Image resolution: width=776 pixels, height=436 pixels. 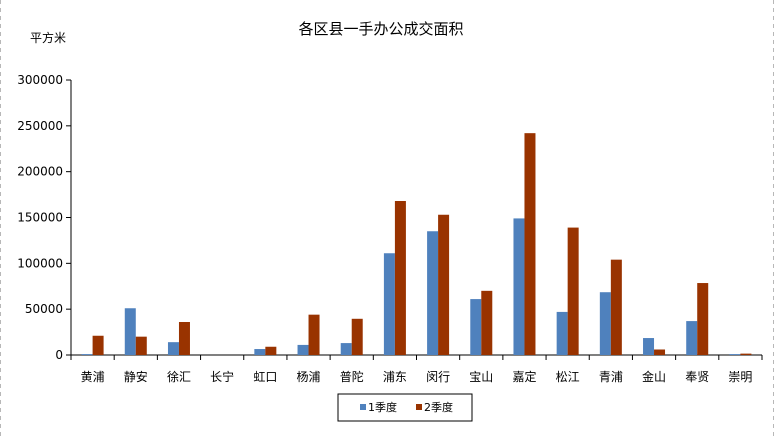 What do you see at coordinates (271, 350) in the screenshot?
I see `bar-2-虹口` at bounding box center [271, 350].